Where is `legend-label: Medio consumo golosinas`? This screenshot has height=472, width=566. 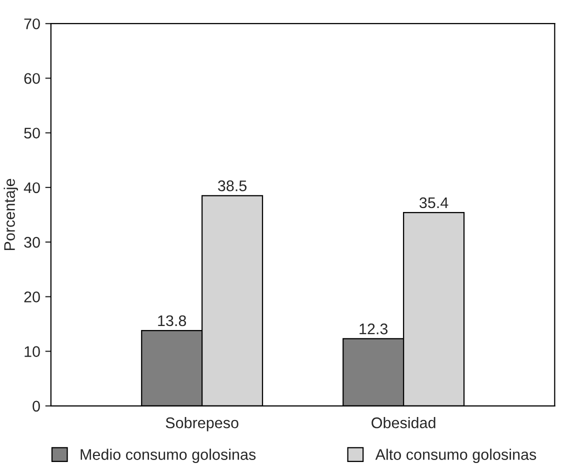 legend-label: Medio consumo golosinas is located at coordinates (168, 455).